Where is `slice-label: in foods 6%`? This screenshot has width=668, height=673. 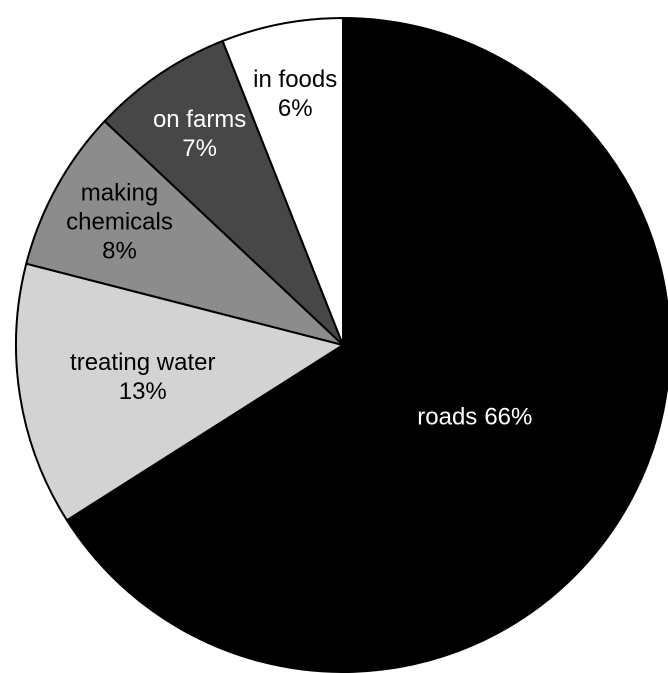 slice-label: in foods 6% is located at coordinates (295, 94).